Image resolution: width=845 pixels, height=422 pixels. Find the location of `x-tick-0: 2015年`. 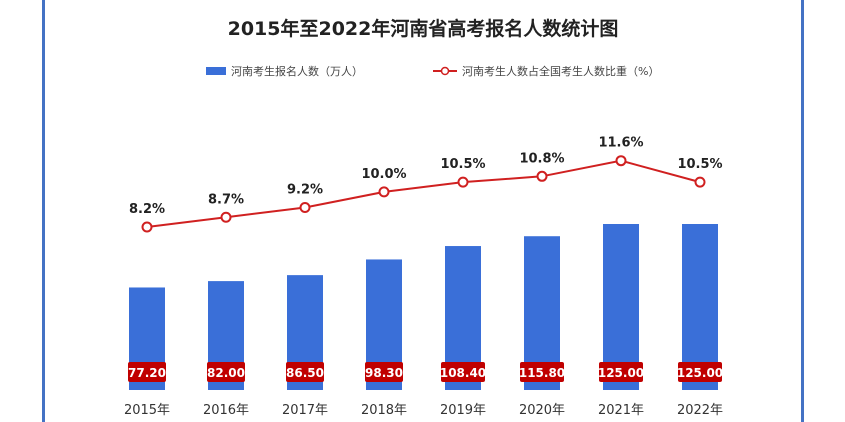

x-tick-0: 2015年 is located at coordinates (147, 410).